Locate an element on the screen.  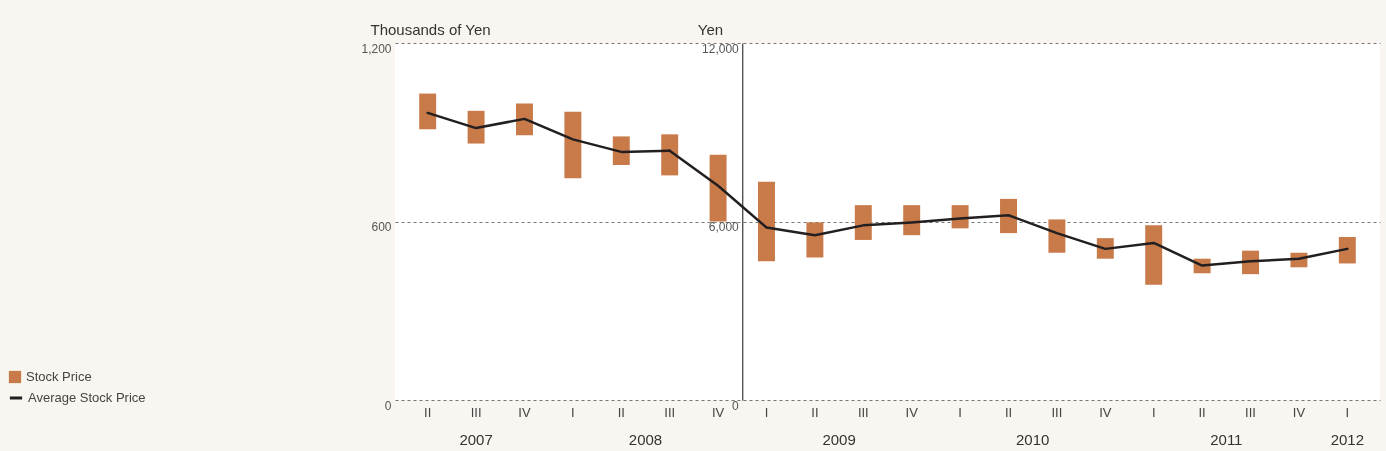
y-tick-label: 1,200 is located at coordinates (376, 48).